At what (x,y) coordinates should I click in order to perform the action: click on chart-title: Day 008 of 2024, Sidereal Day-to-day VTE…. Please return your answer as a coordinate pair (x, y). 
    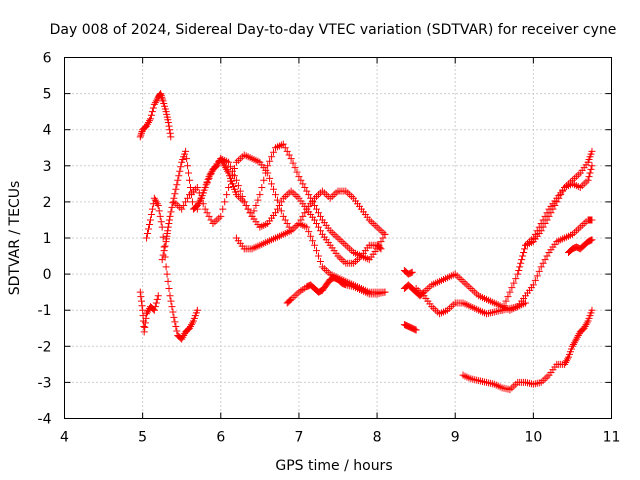
    Looking at the image, I should click on (333, 30).